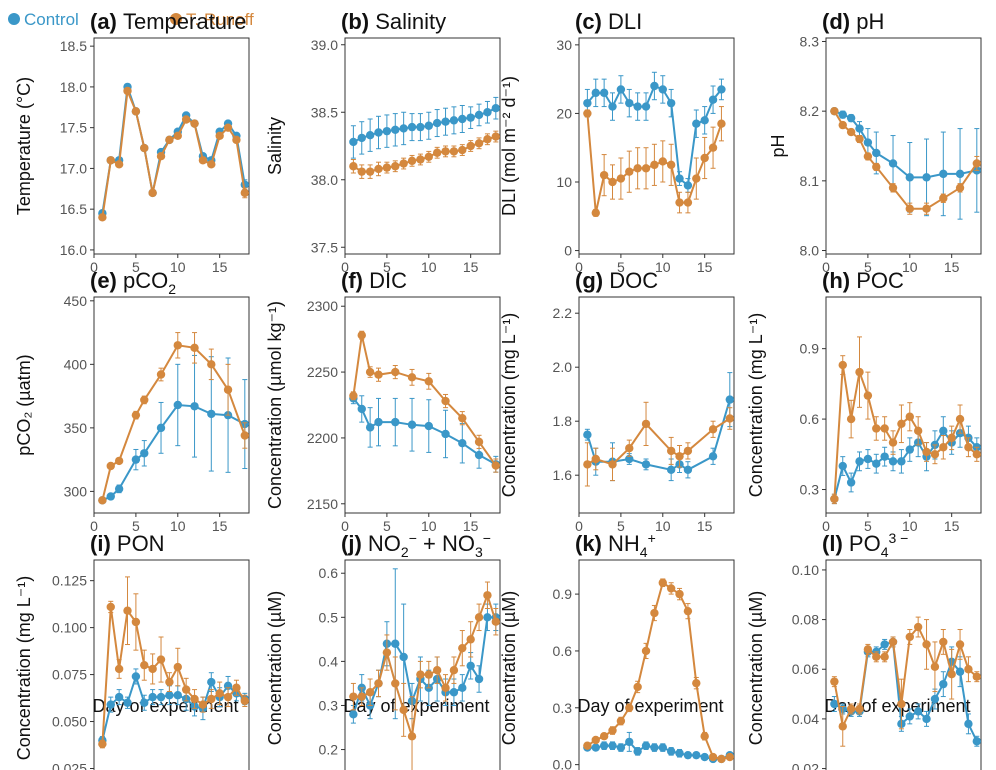 This screenshot has width=996, height=770. What do you see at coordinates (69, 675) in the screenshot?
I see `y-tick-label: 0.075` at bounding box center [69, 675].